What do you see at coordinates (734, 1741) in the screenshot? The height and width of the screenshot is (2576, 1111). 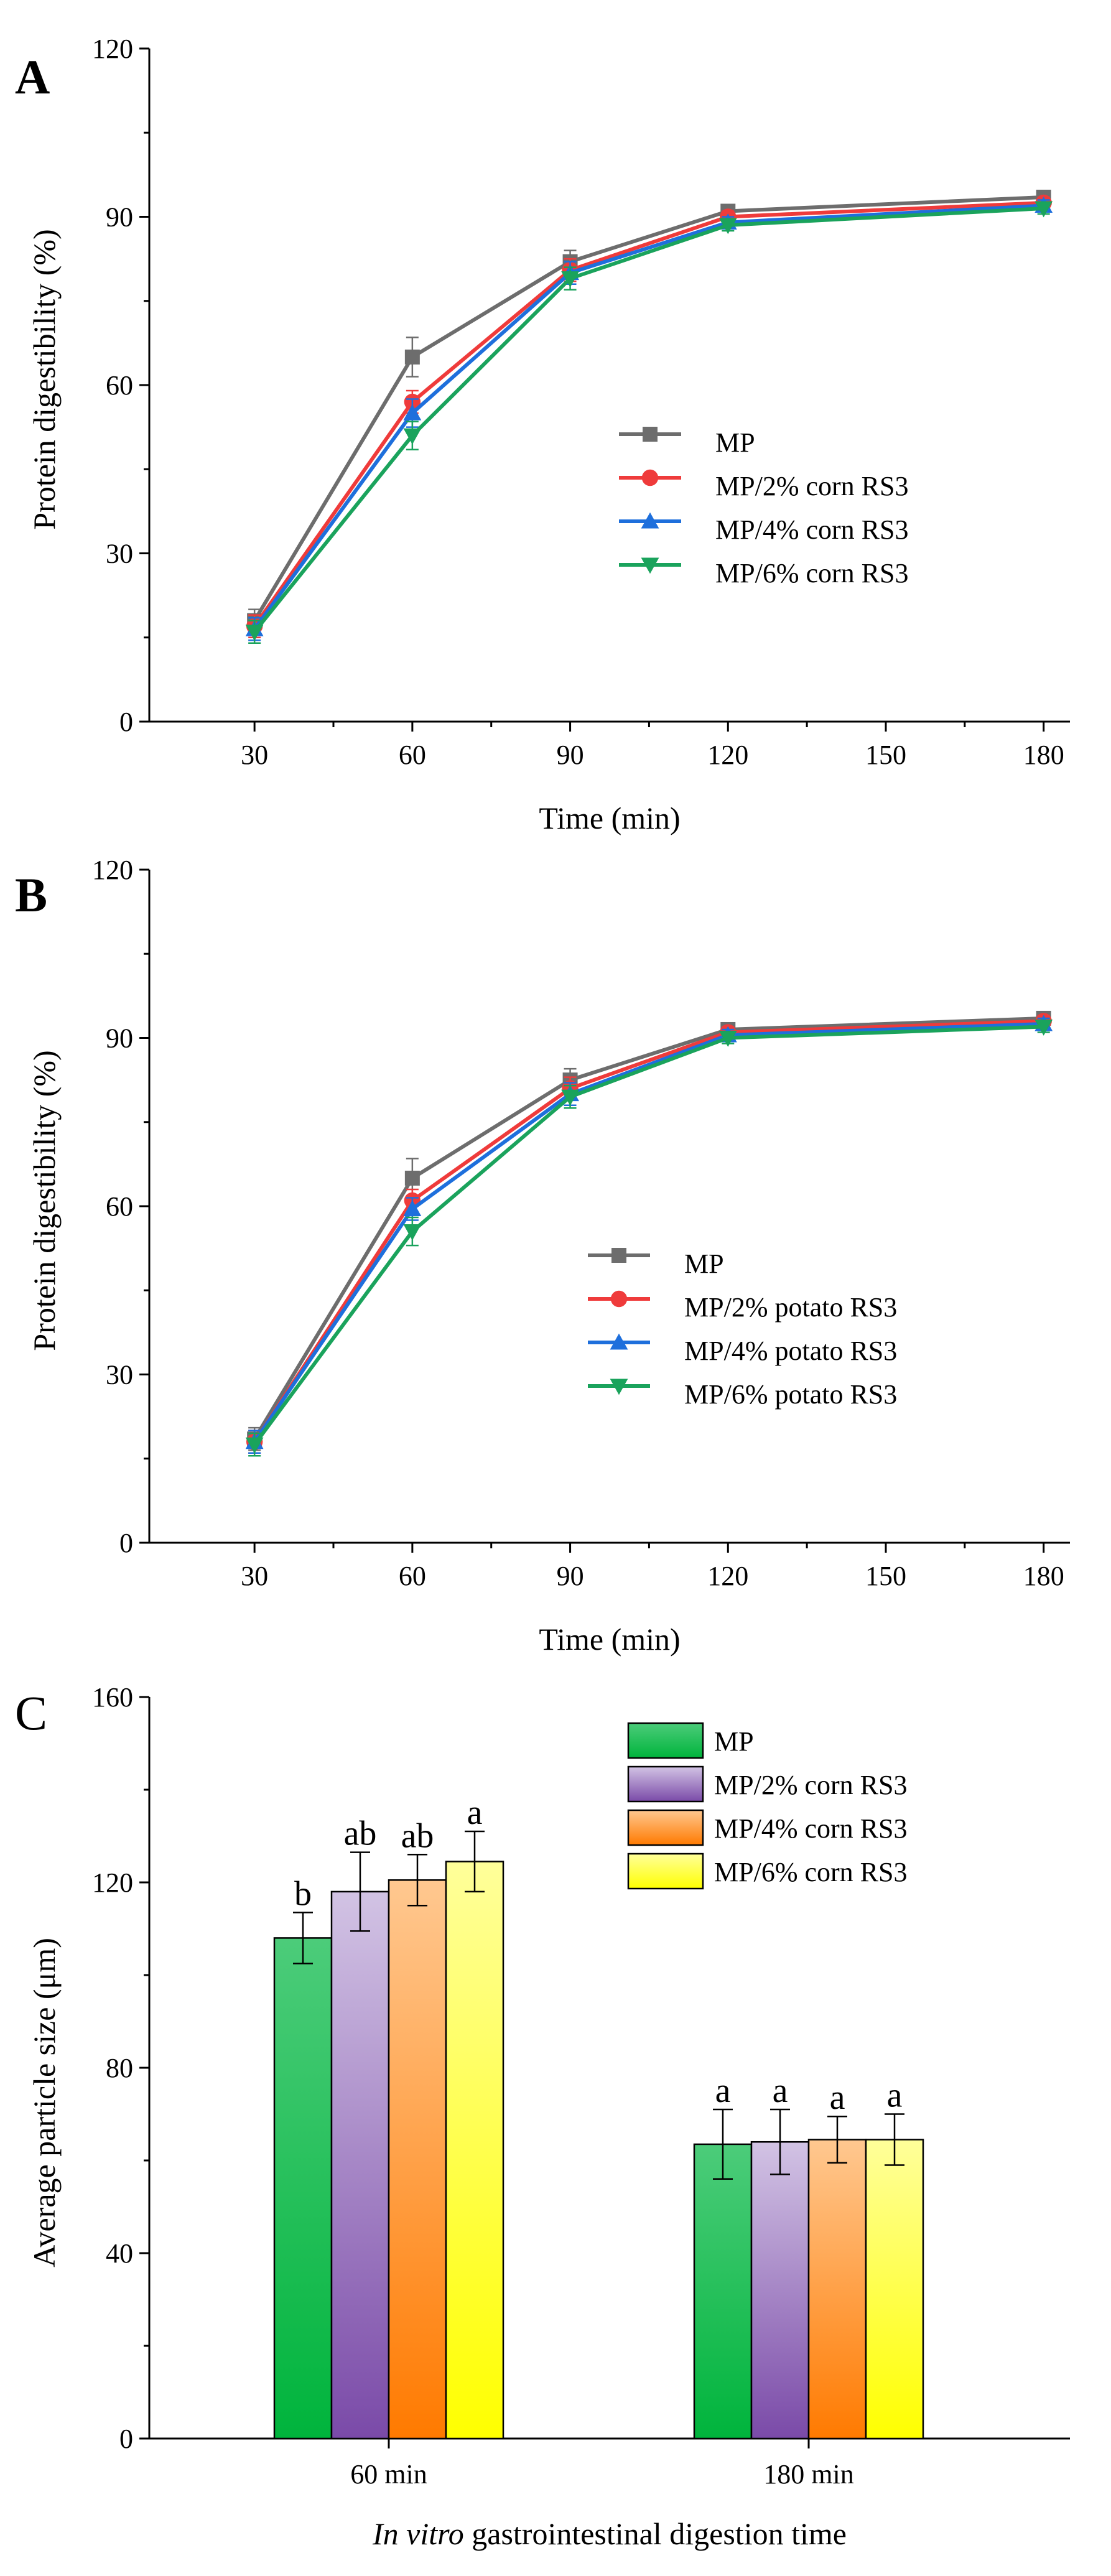 I see `panel-c-legend-label-0: MP` at bounding box center [734, 1741].